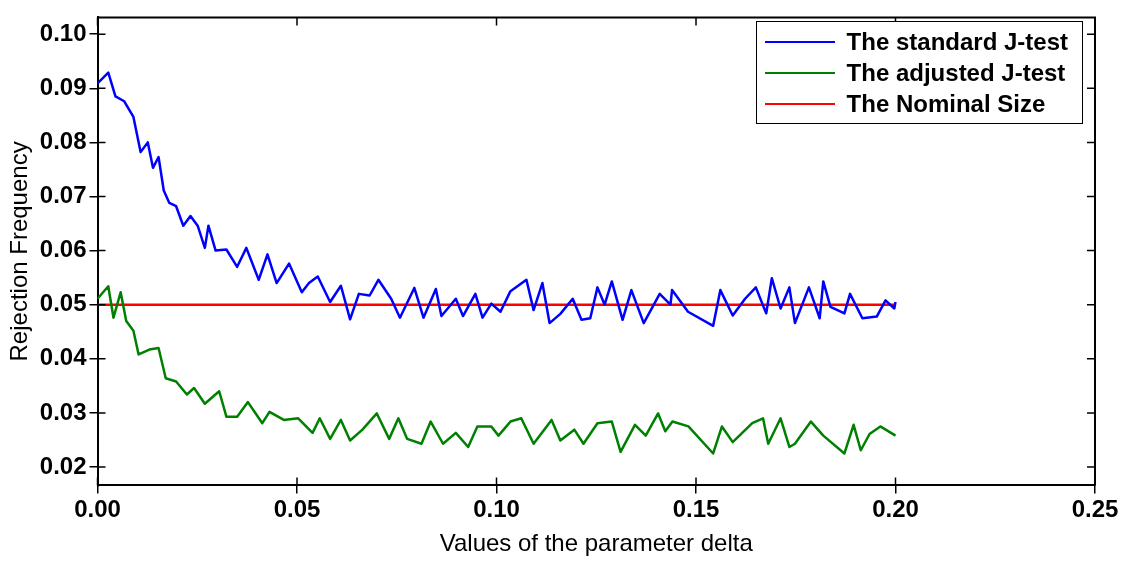  What do you see at coordinates (63, 411) in the screenshot?
I see `y-tick-label: 0.03` at bounding box center [63, 411].